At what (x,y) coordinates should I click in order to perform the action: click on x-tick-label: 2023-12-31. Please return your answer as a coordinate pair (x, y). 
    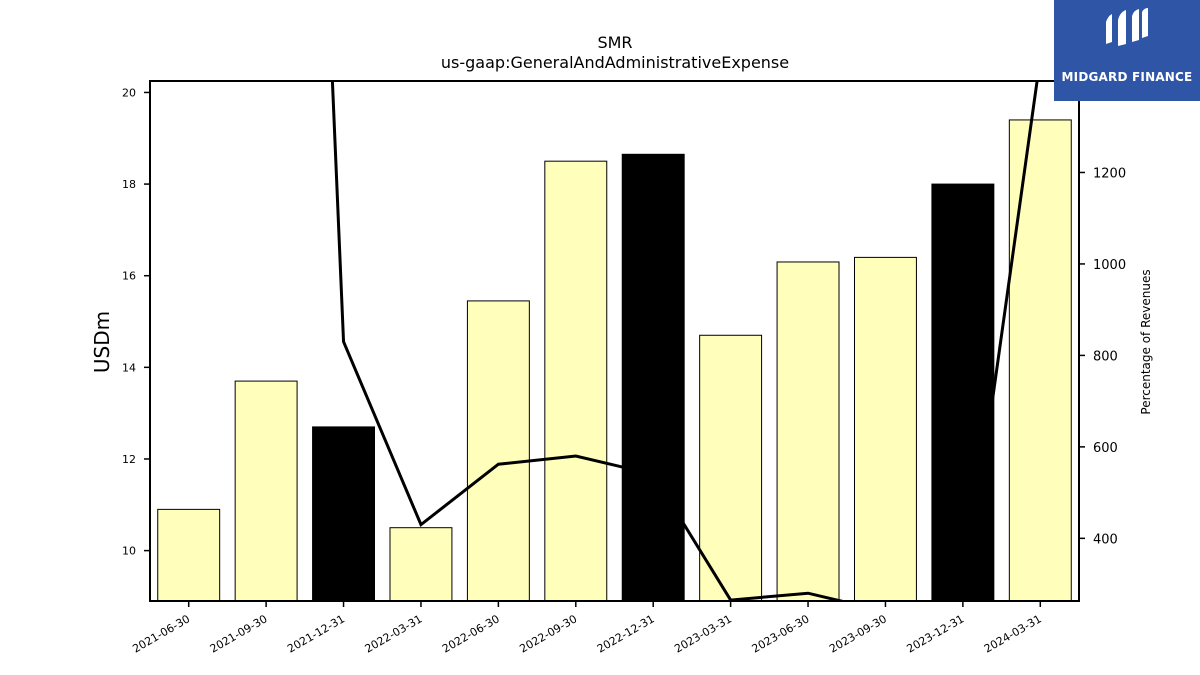
    Looking at the image, I should click on (936, 633).